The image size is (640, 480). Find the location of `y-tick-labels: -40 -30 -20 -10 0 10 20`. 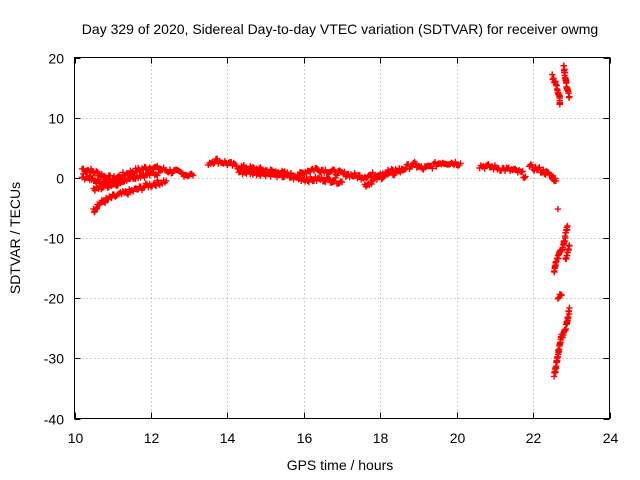

y-tick-labels: -40 -30 -20 -10 0 10 20 is located at coordinates (54, 239).